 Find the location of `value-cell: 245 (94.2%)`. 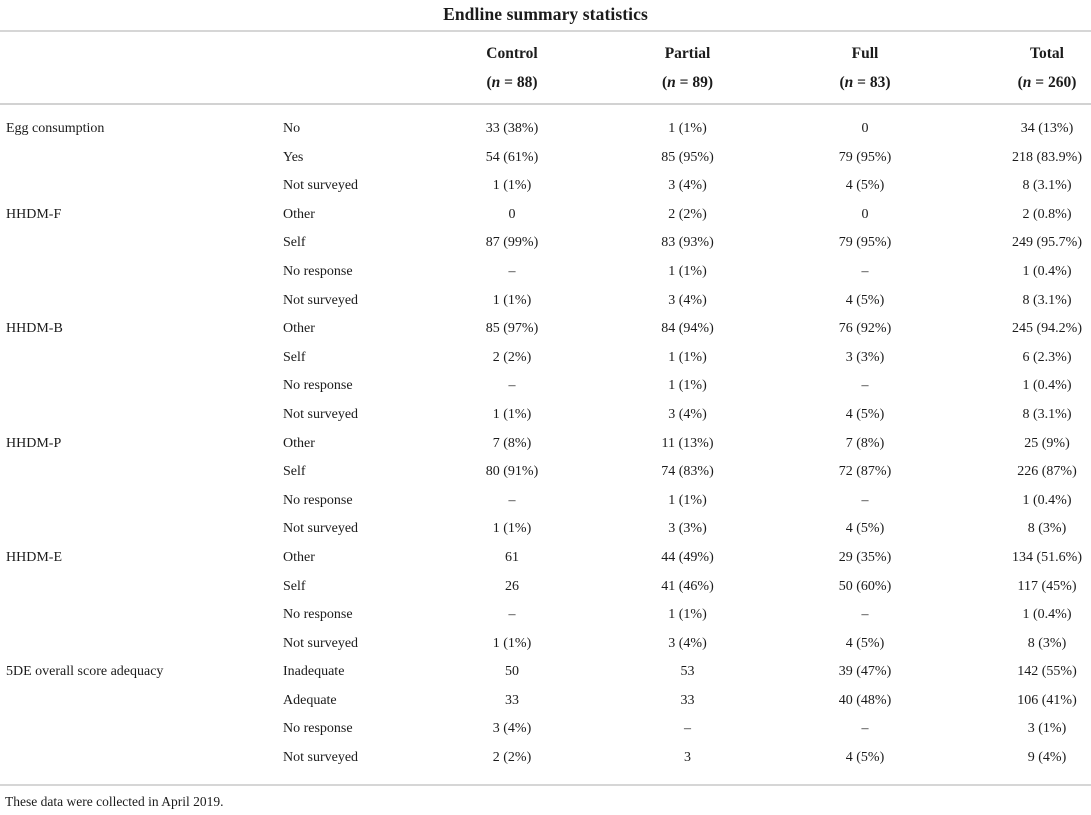

value-cell: 245 (94.2%) is located at coordinates (1047, 329).